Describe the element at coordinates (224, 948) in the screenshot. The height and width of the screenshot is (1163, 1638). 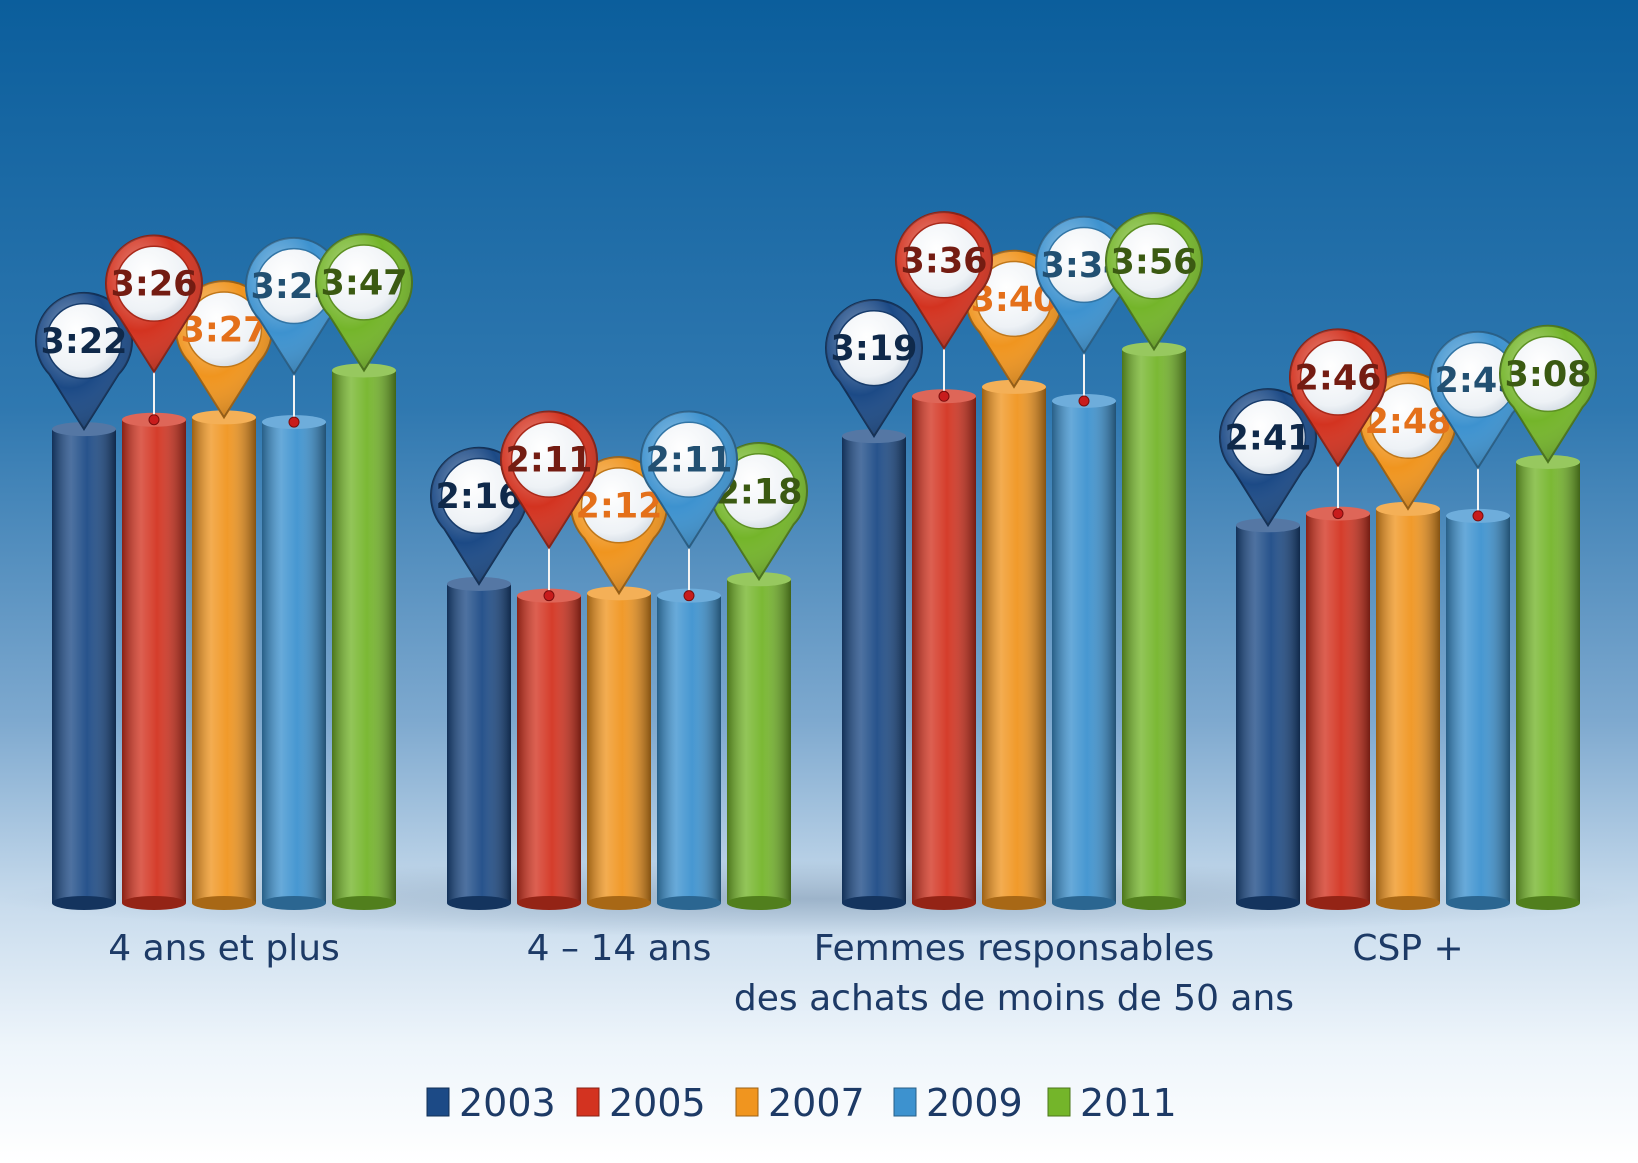
I see `category-label: 4 ans et plus` at that location.